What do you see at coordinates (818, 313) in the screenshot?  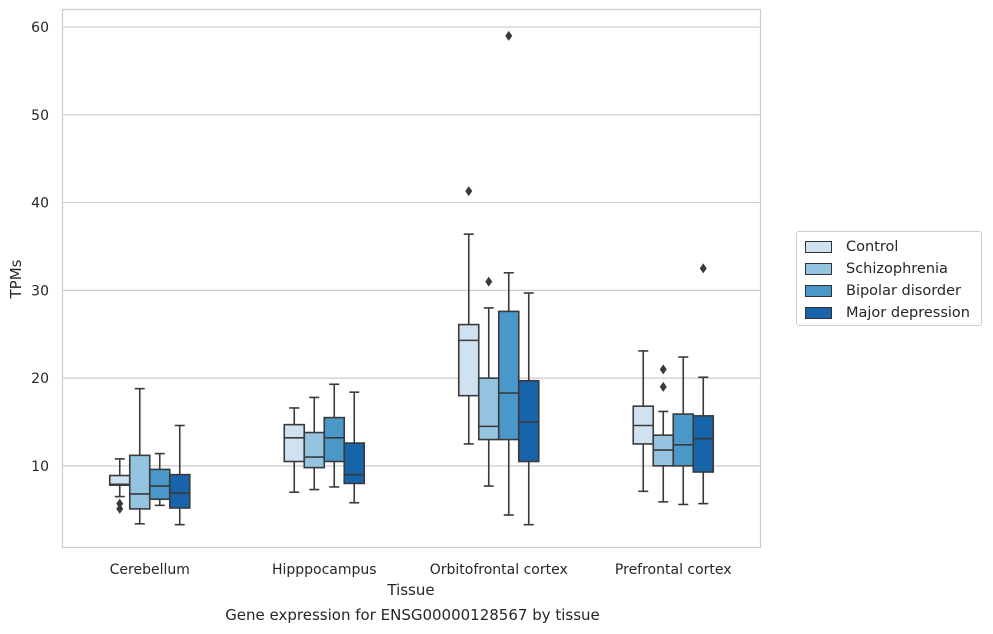 I see `legend-swatch-major-depression` at bounding box center [818, 313].